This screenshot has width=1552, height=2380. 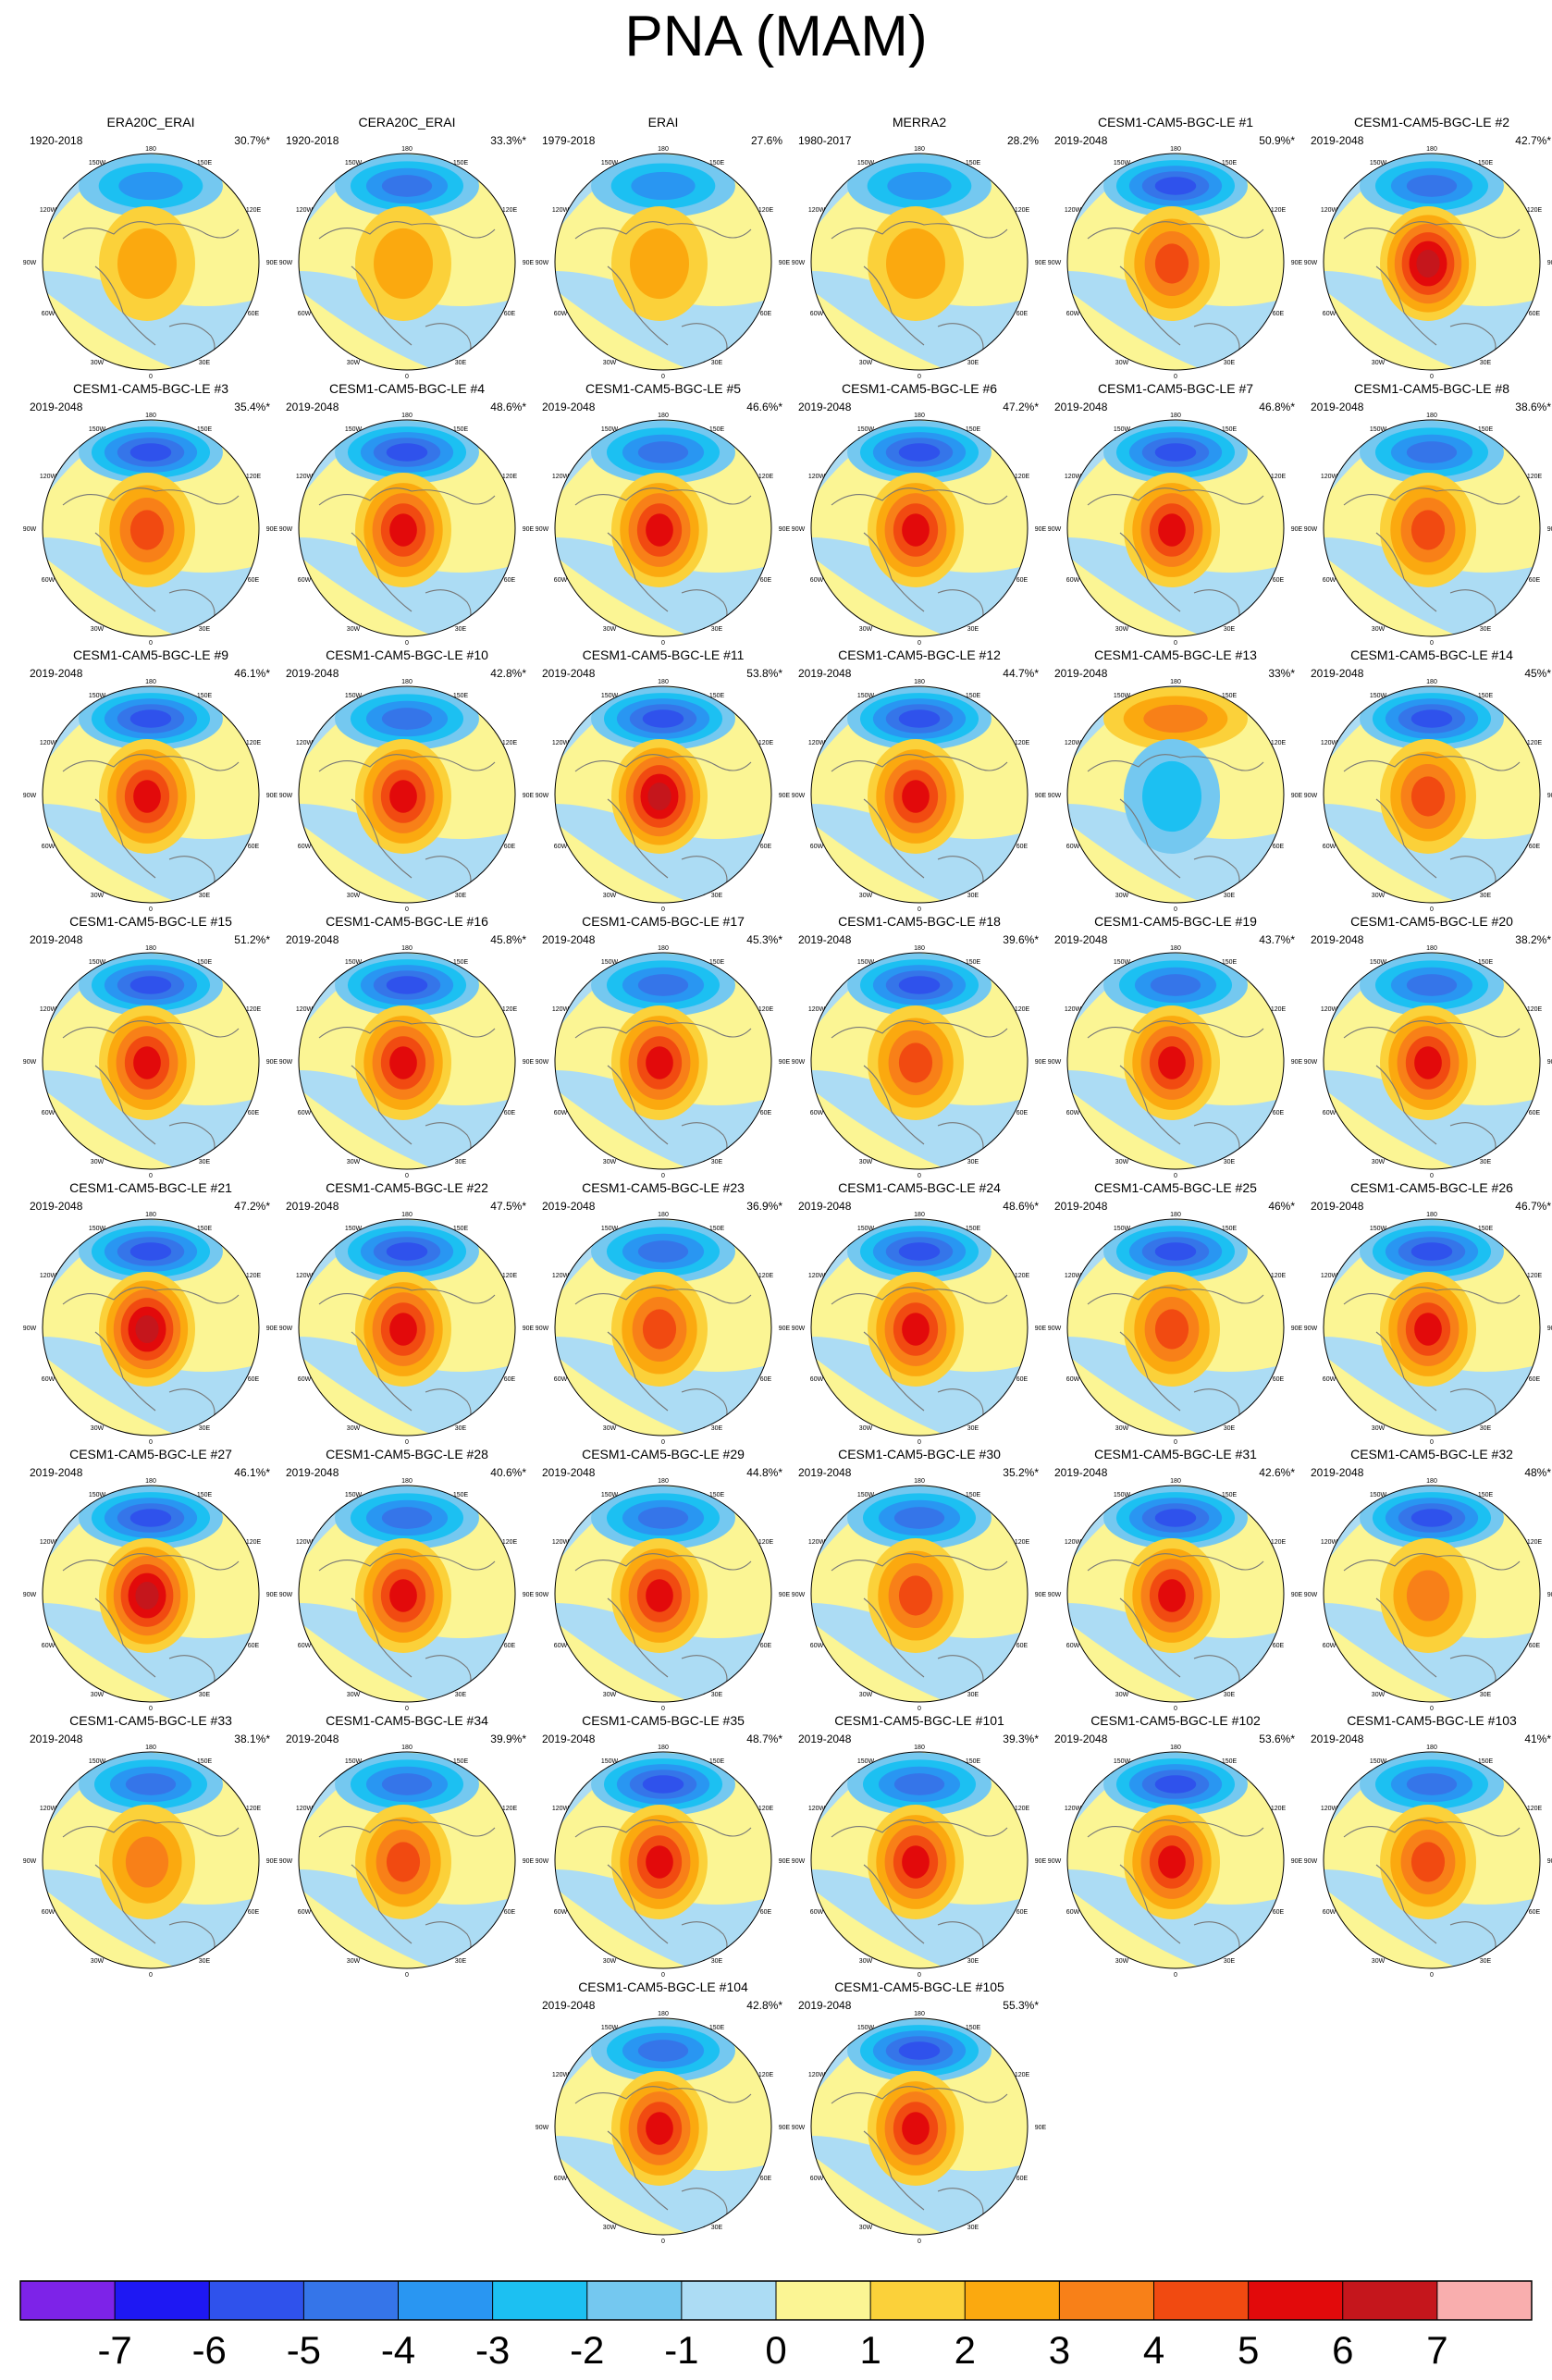 I want to click on panel-variance-percent: 39.9%*, so click(x=508, y=1739).